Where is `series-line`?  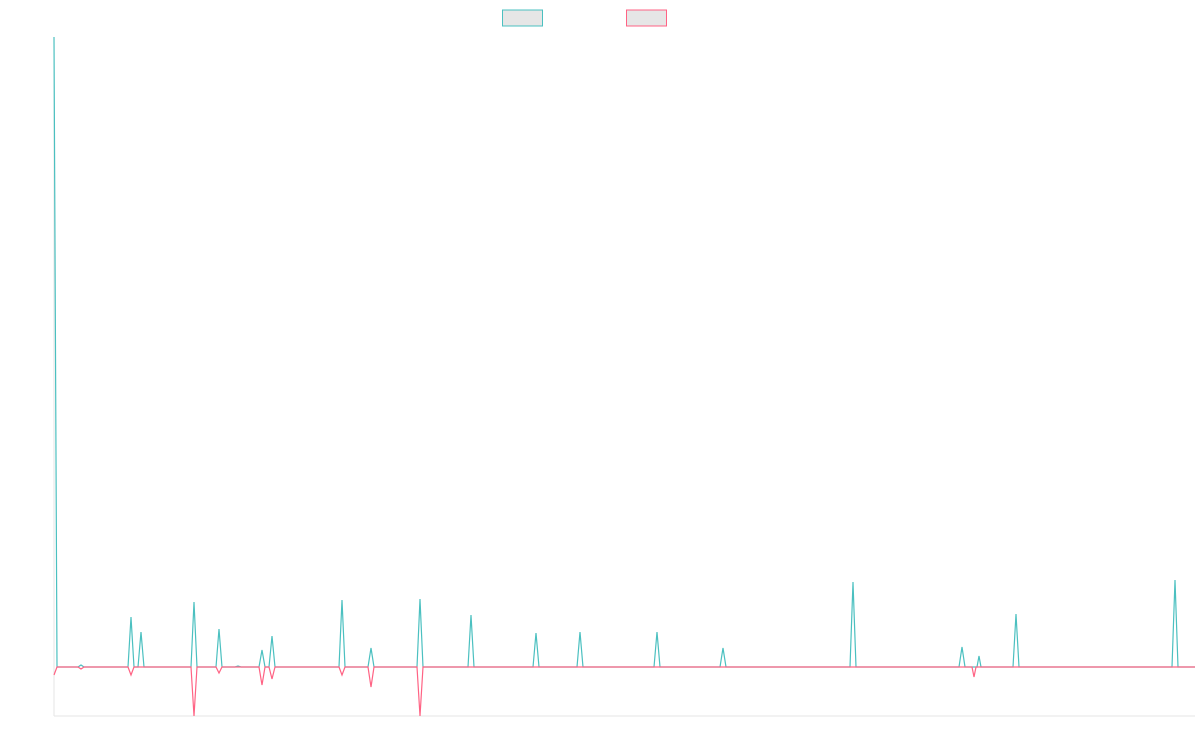 series-line is located at coordinates (624, 691).